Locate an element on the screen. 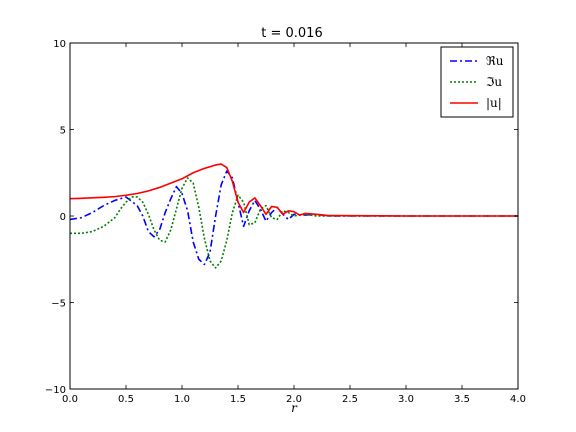 This screenshot has width=576, height=432. legend: ℜu ℑu |u| is located at coordinates (477, 82).